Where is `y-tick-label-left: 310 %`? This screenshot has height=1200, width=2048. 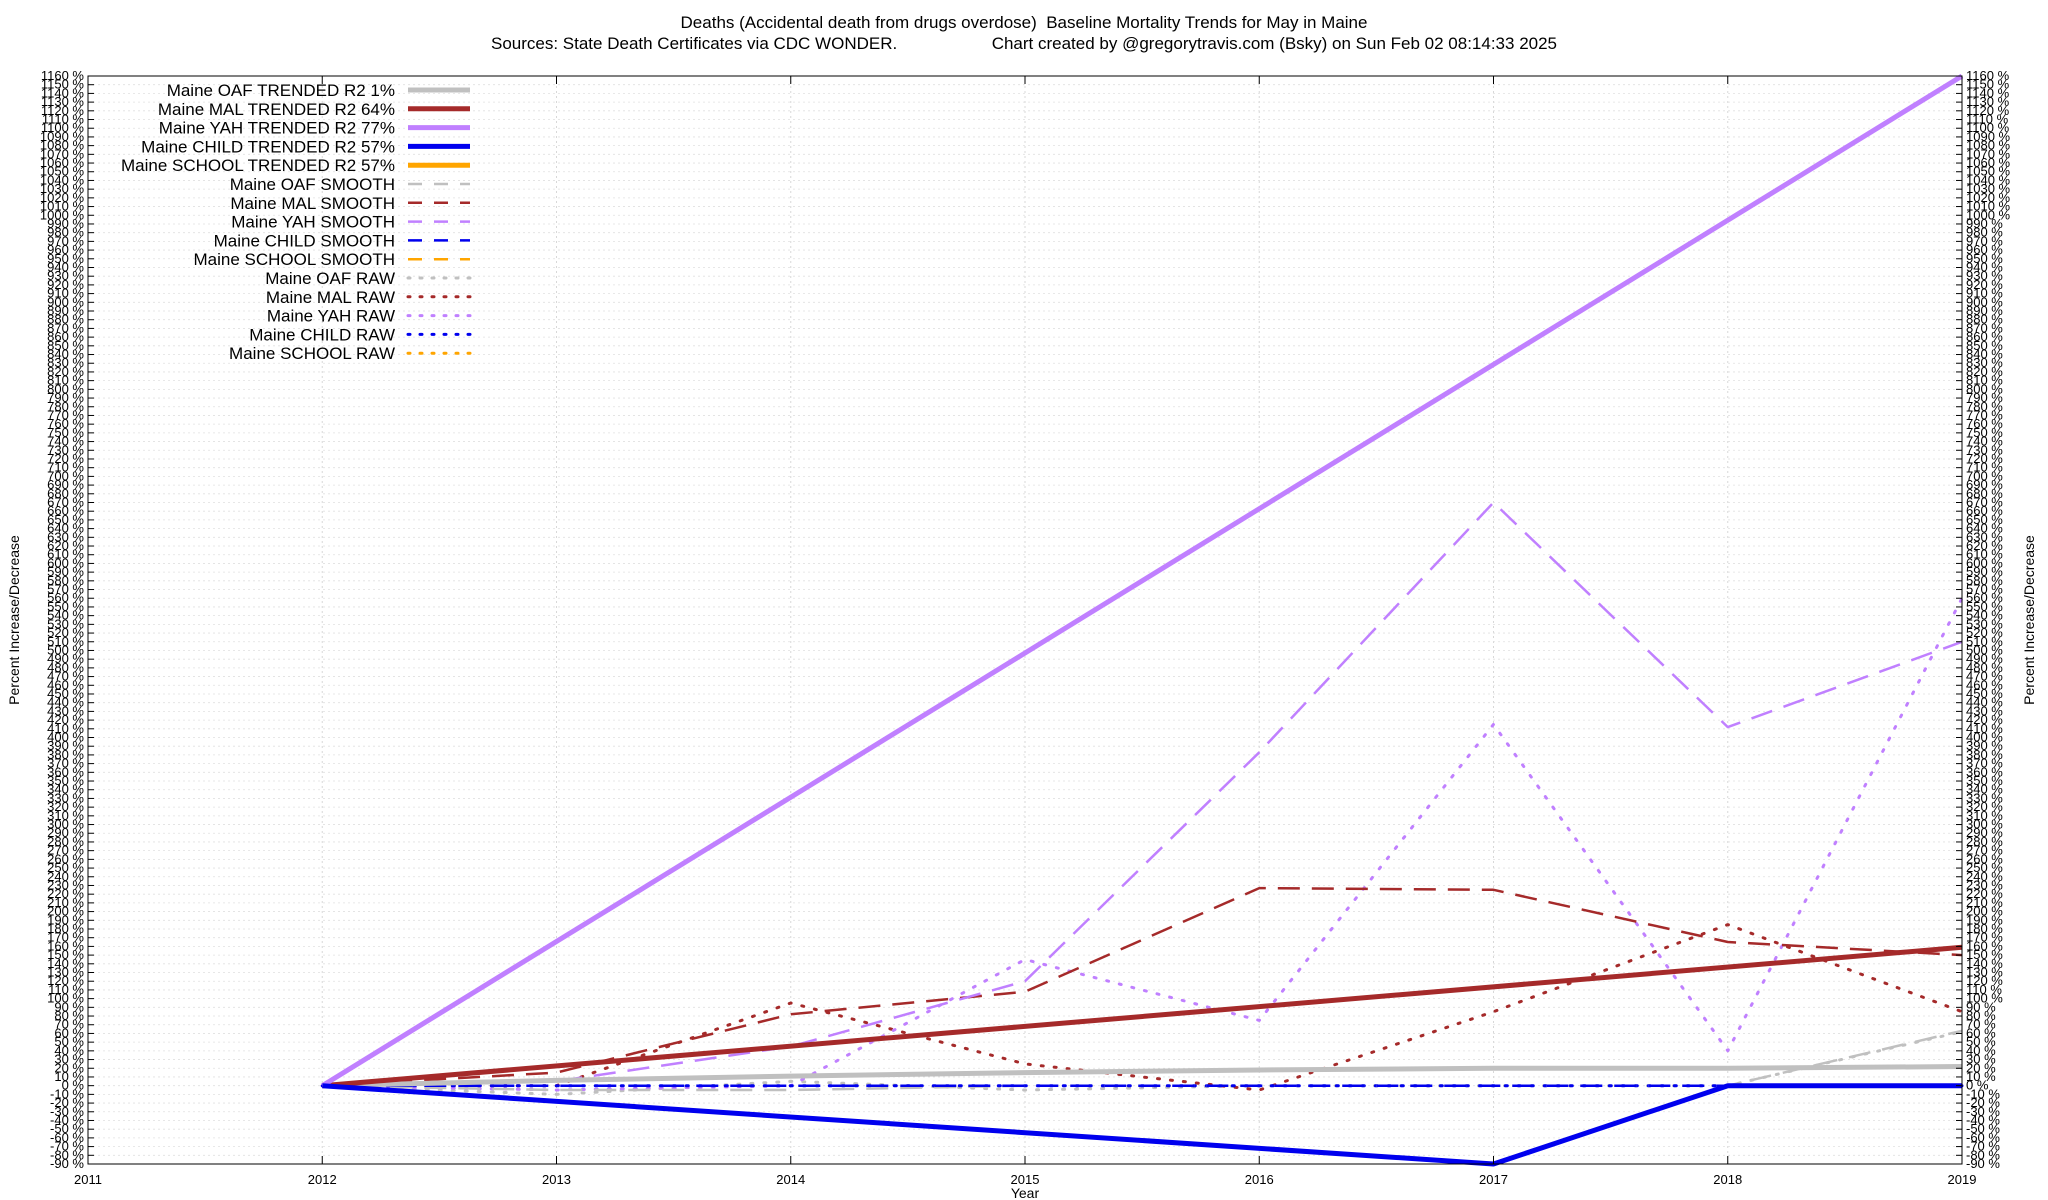 y-tick-label-left: 310 % is located at coordinates (65, 815).